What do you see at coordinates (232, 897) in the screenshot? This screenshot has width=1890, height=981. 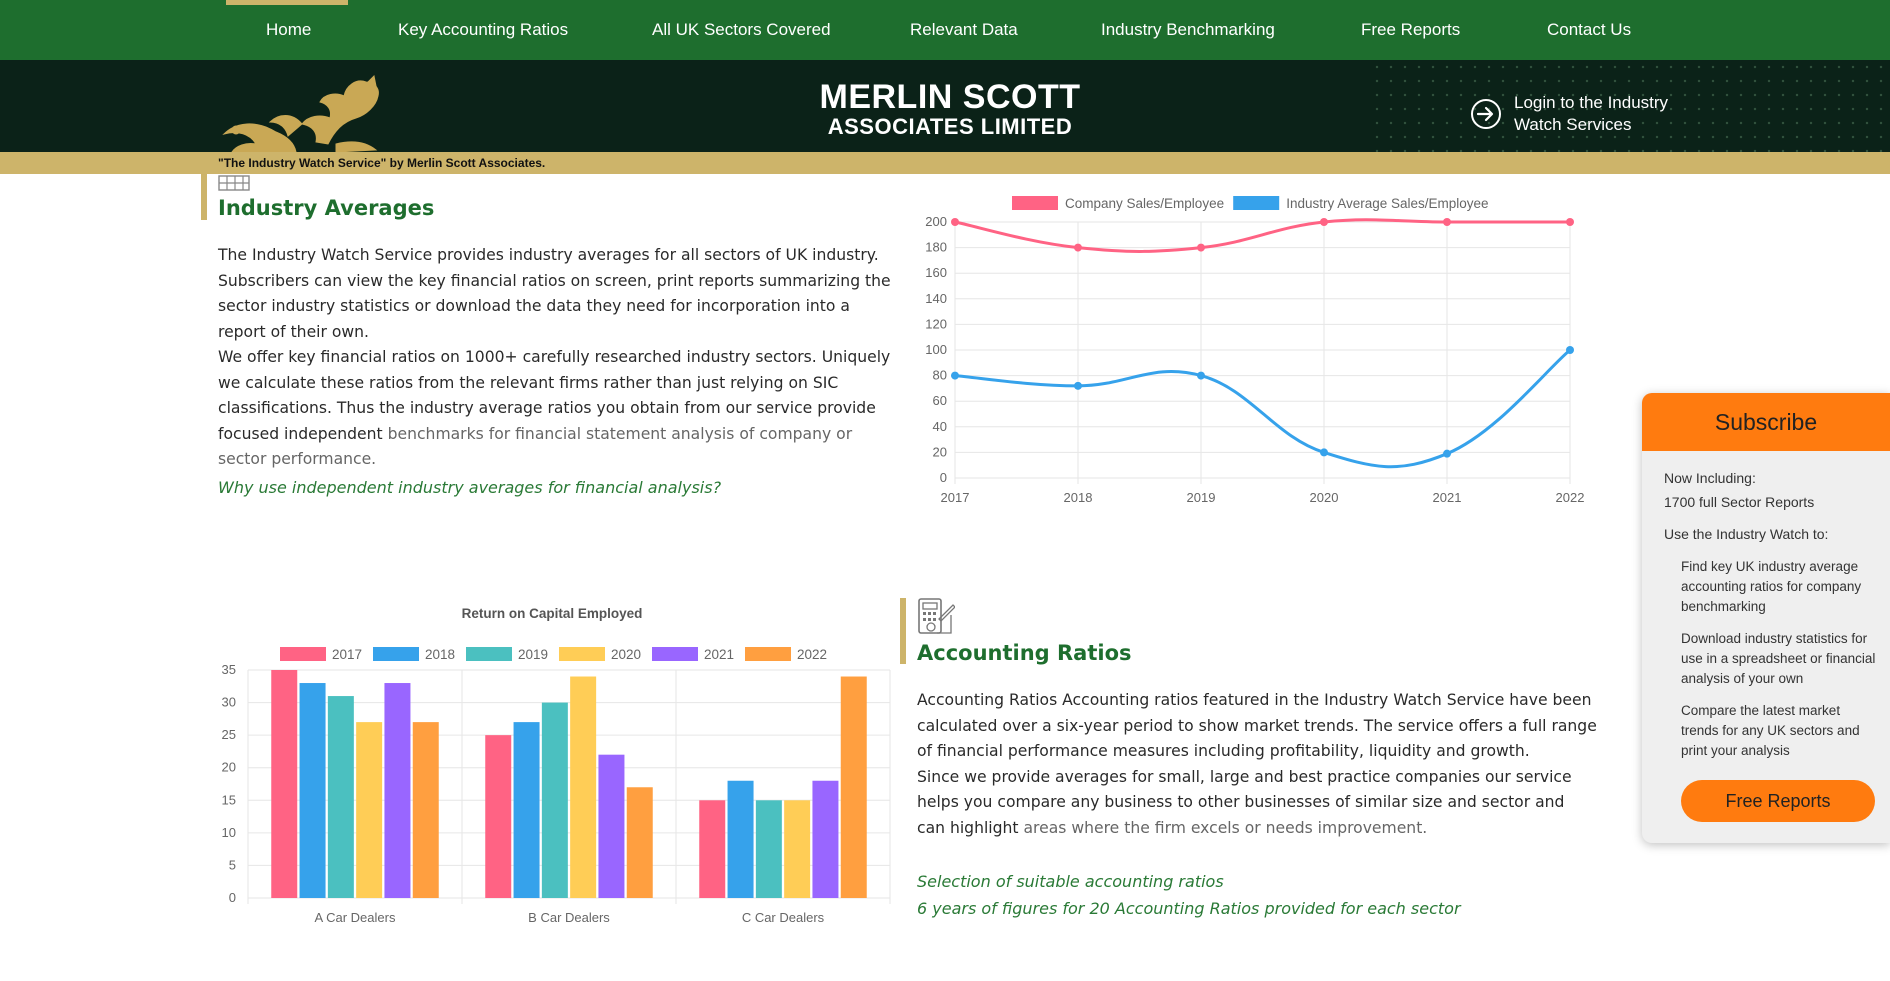 I see `y-tick-label: 0` at bounding box center [232, 897].